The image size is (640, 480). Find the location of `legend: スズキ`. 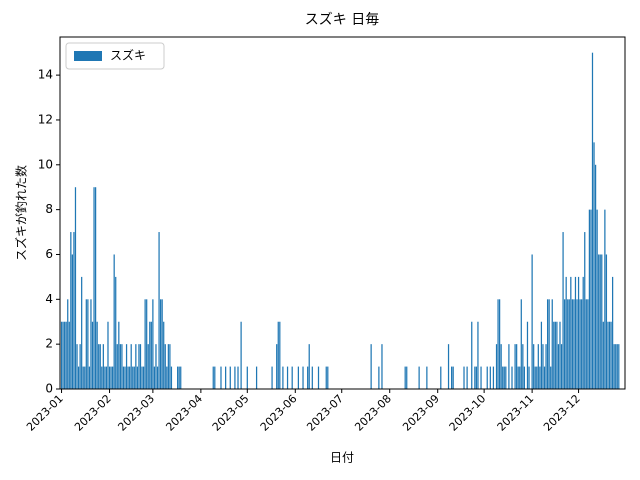

legend: スズキ is located at coordinates (115, 56).